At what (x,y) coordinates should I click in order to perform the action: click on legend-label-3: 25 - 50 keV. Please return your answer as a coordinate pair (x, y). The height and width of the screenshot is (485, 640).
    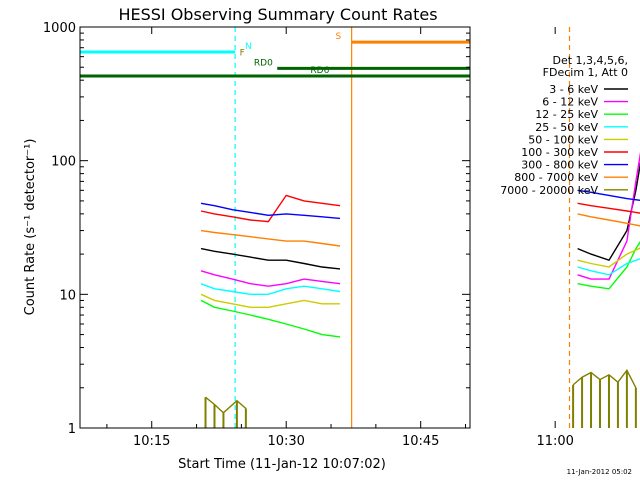
    Looking at the image, I should click on (566, 127).